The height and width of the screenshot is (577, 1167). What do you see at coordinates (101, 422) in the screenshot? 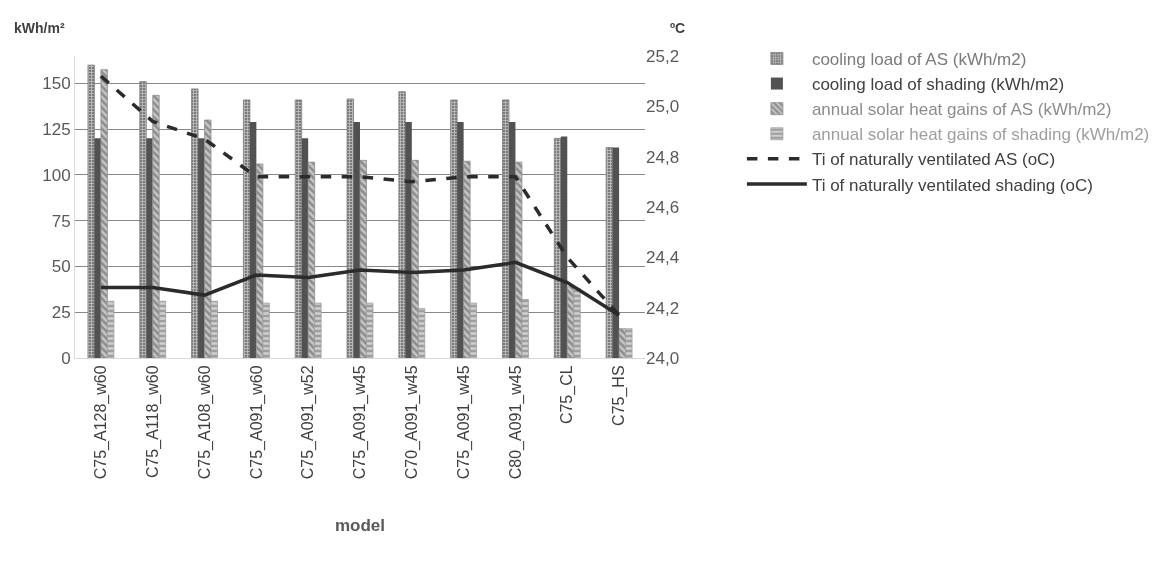
I see `x-tick-label: C75_A128_w60` at bounding box center [101, 422].